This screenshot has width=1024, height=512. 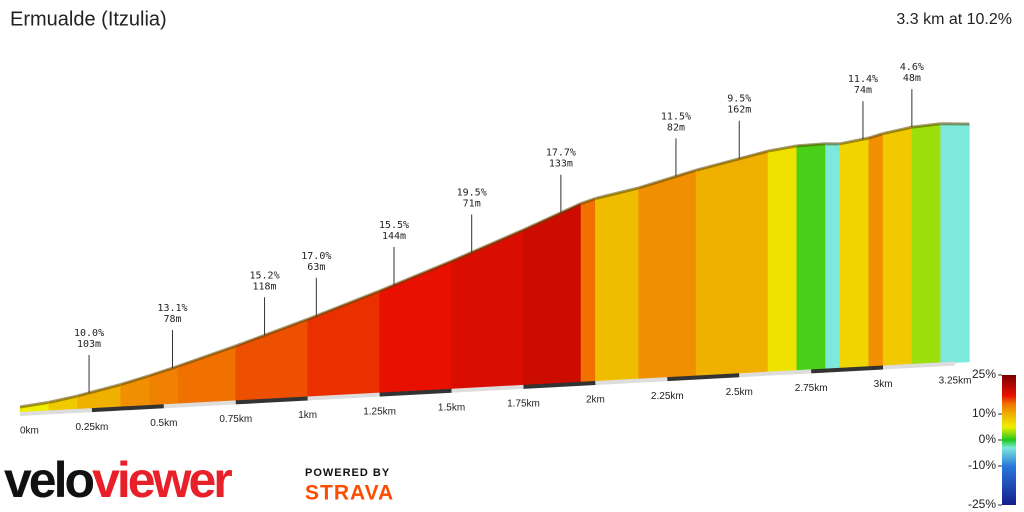 I want to click on annotation-grade: 13.1%, so click(x=172, y=308).